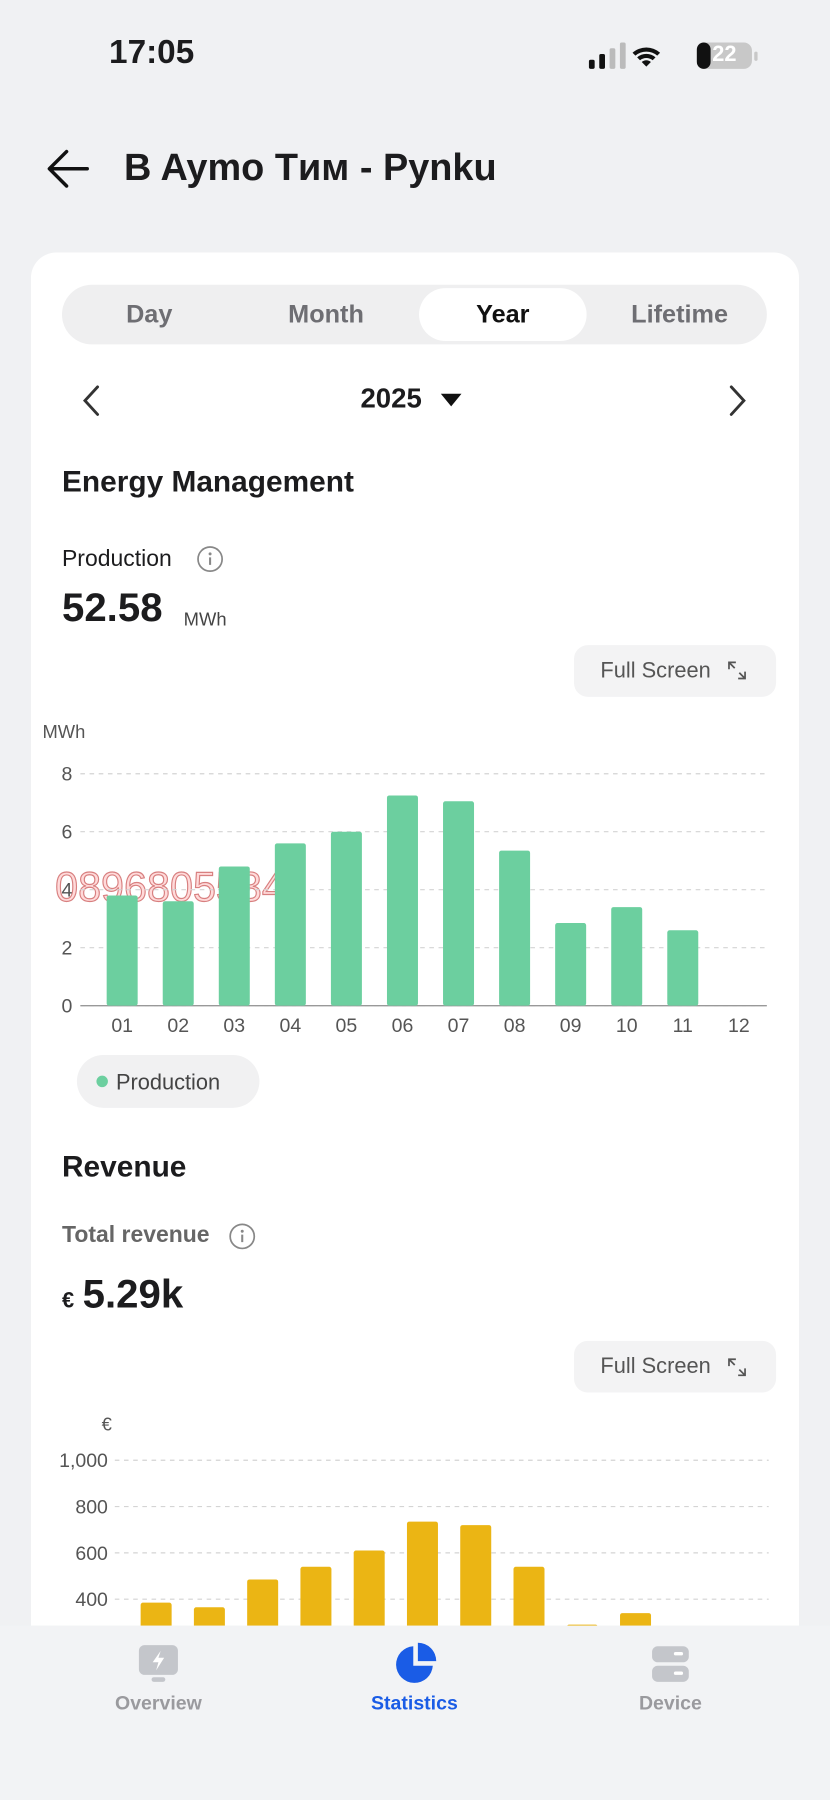  Describe the element at coordinates (178, 1026) in the screenshot. I see `x-tick-label: 02` at that location.